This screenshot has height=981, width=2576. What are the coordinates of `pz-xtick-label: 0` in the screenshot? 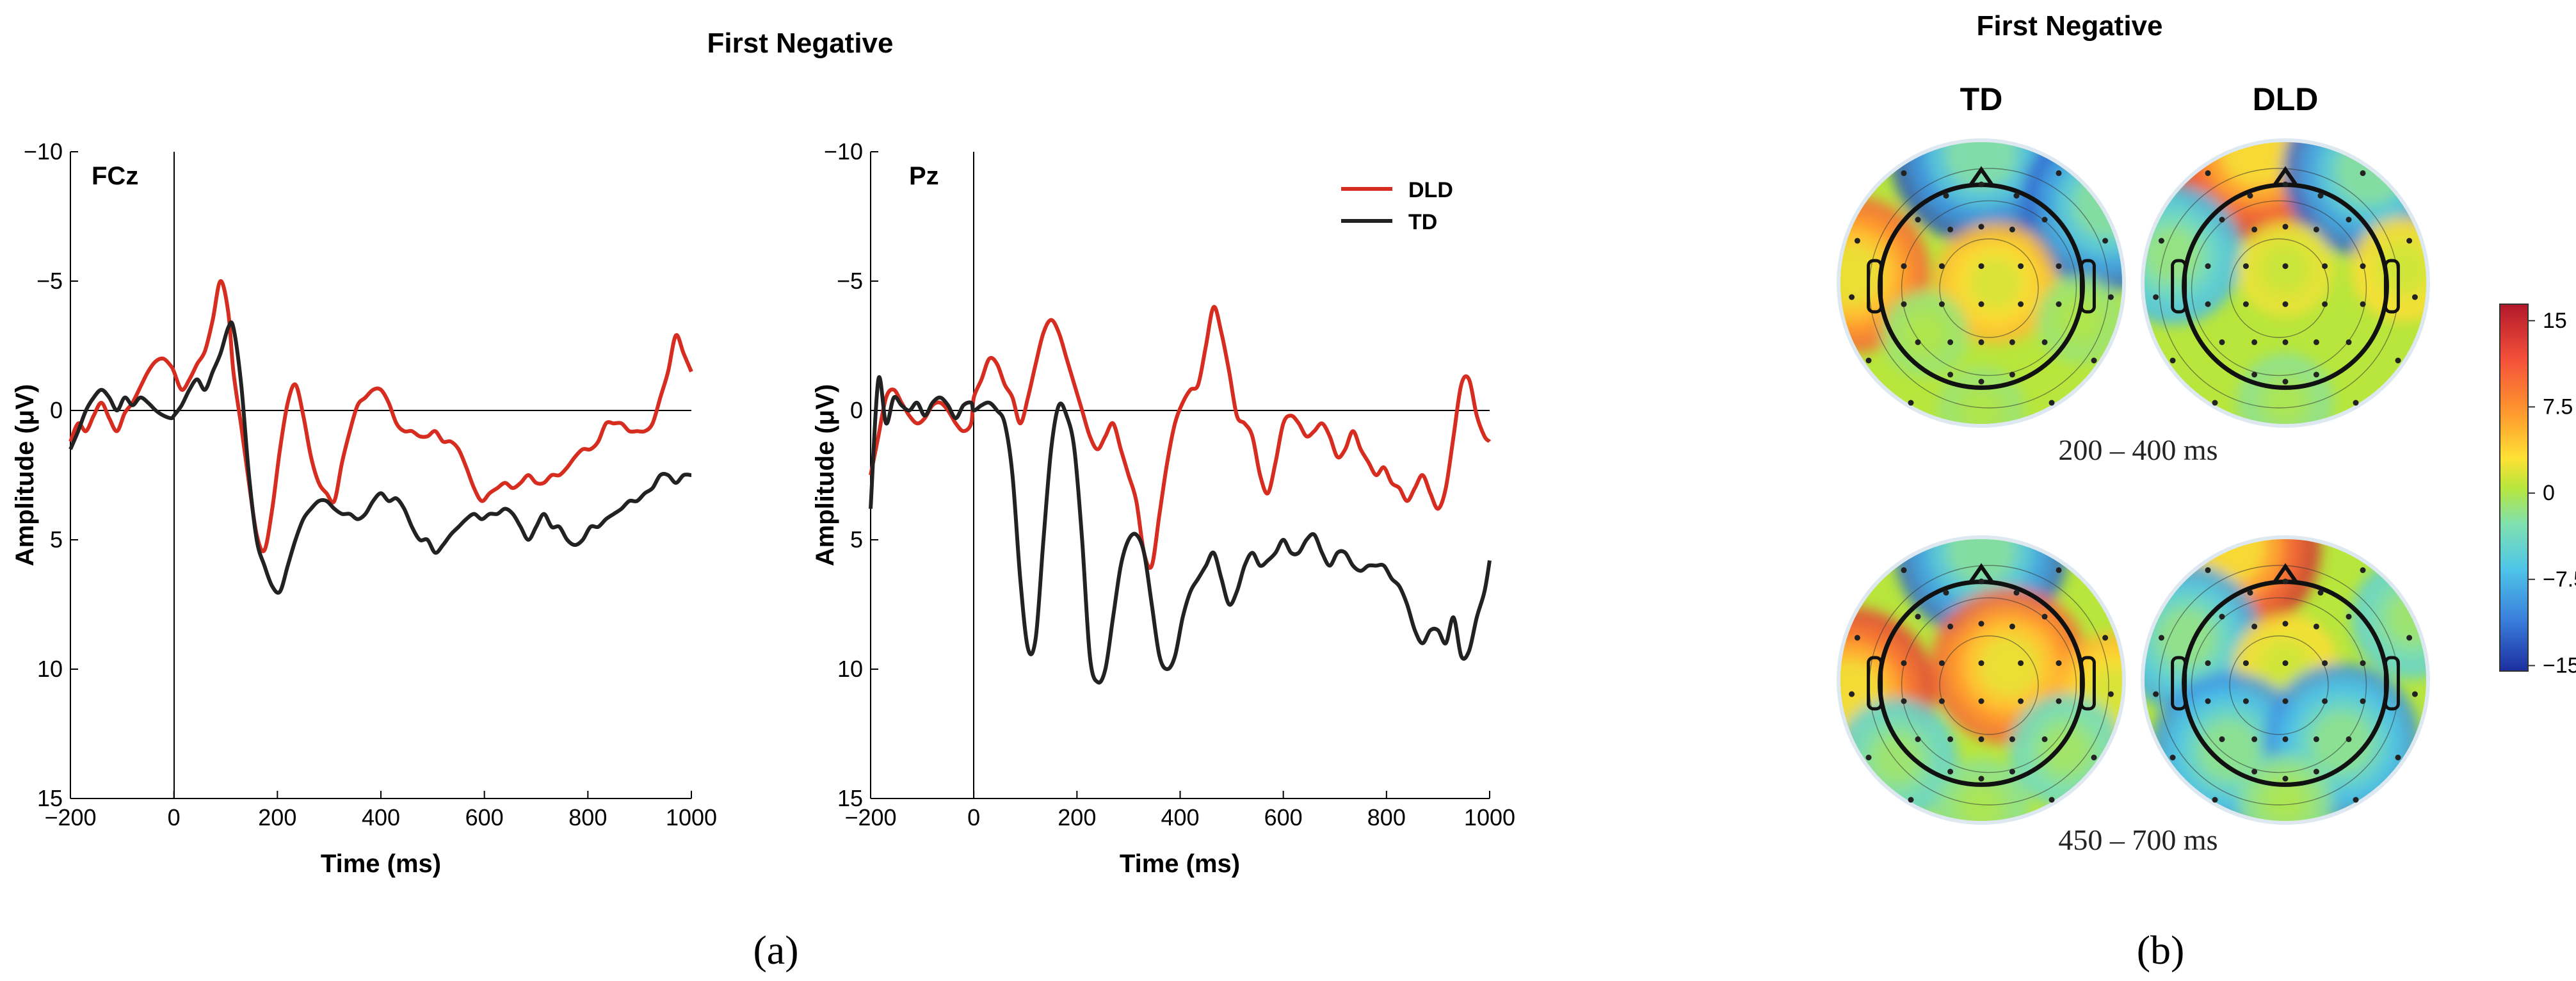 It's located at (973, 818).